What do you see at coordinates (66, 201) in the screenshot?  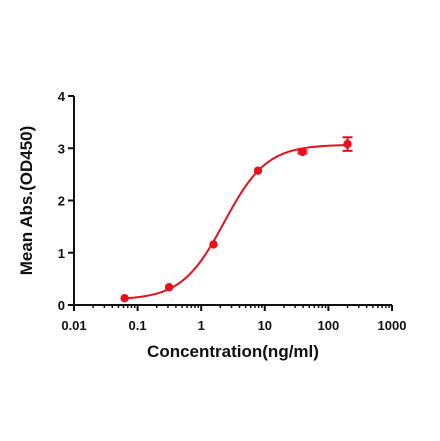 I see `y-ticks: 0 1 2 3 4` at bounding box center [66, 201].